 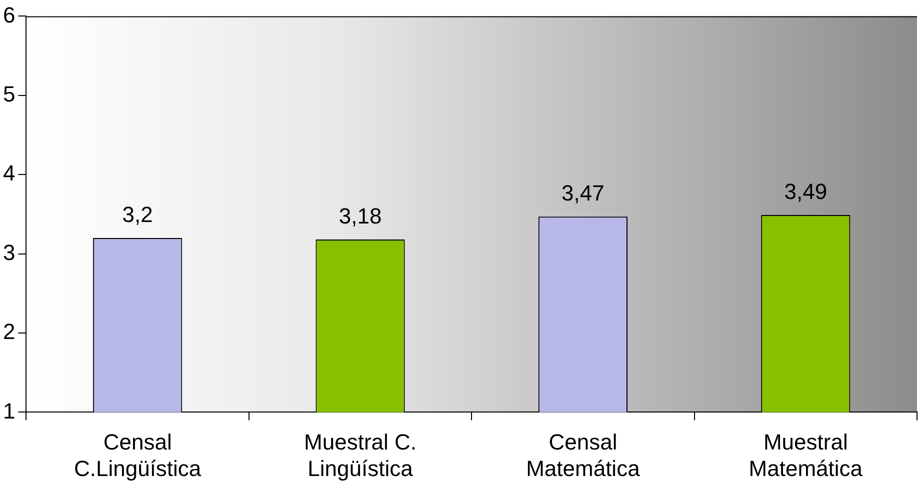 What do you see at coordinates (9, 411) in the screenshot?
I see `y-tick-label: 1` at bounding box center [9, 411].